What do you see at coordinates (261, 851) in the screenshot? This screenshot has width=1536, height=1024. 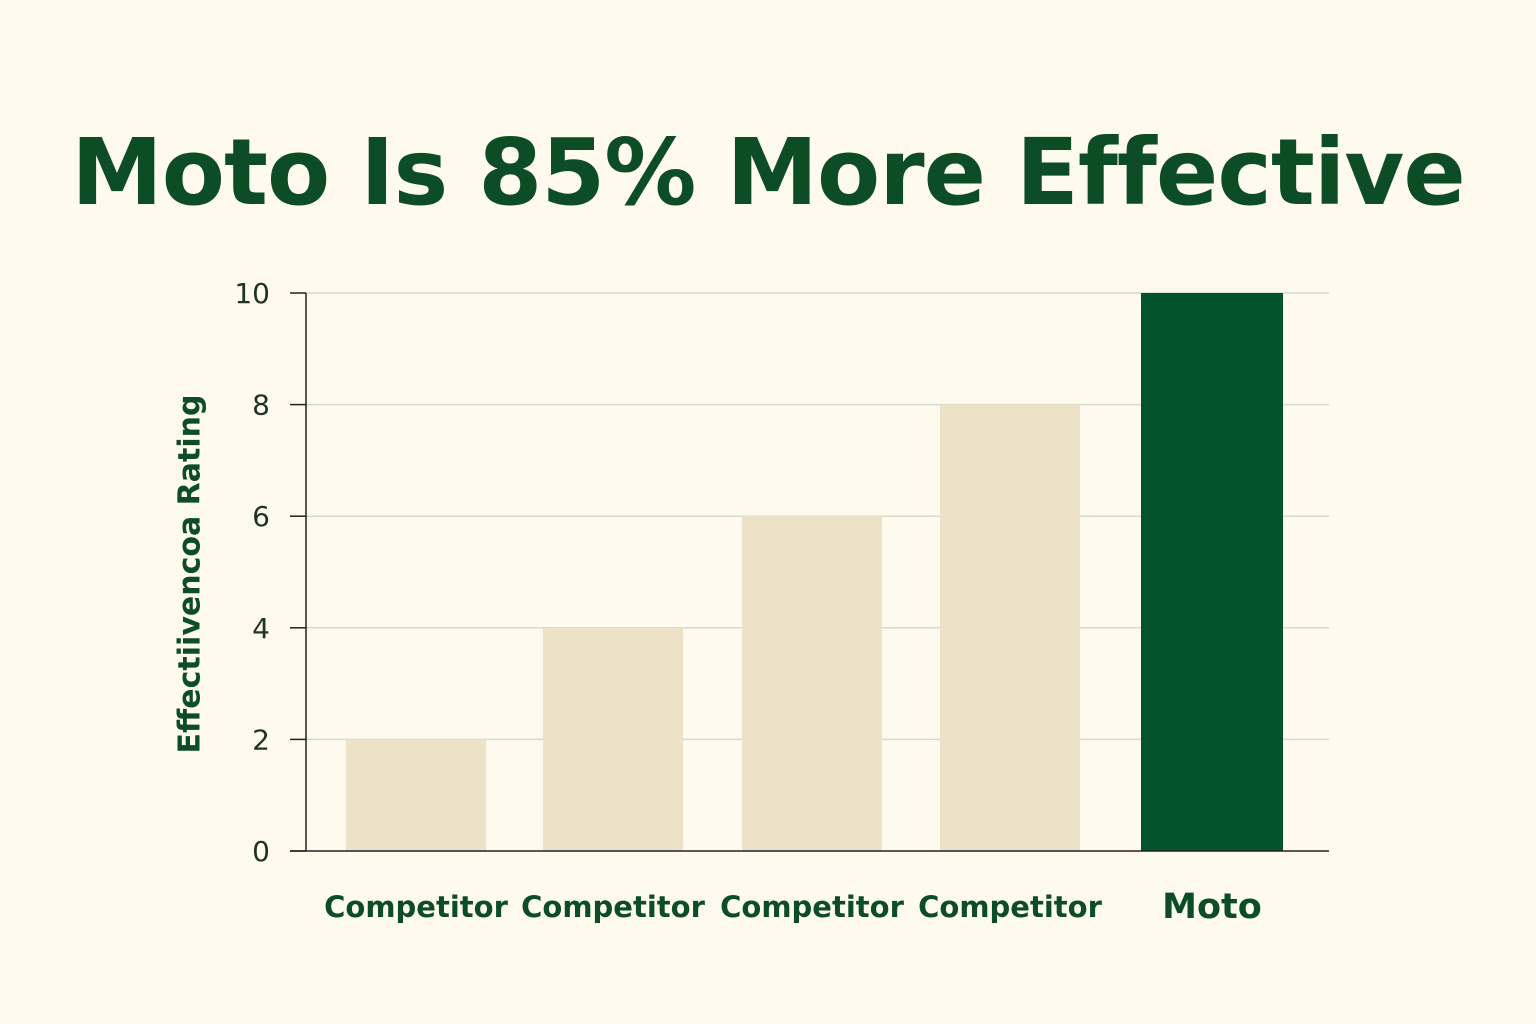 I see `y-tick-label: 0` at bounding box center [261, 851].